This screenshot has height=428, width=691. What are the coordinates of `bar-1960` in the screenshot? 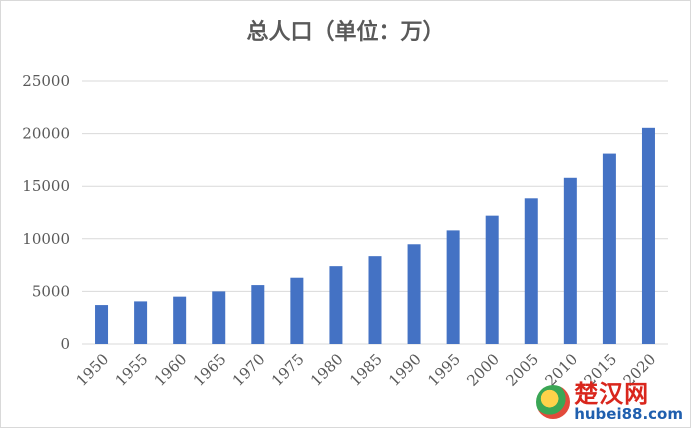 It's located at (180, 320).